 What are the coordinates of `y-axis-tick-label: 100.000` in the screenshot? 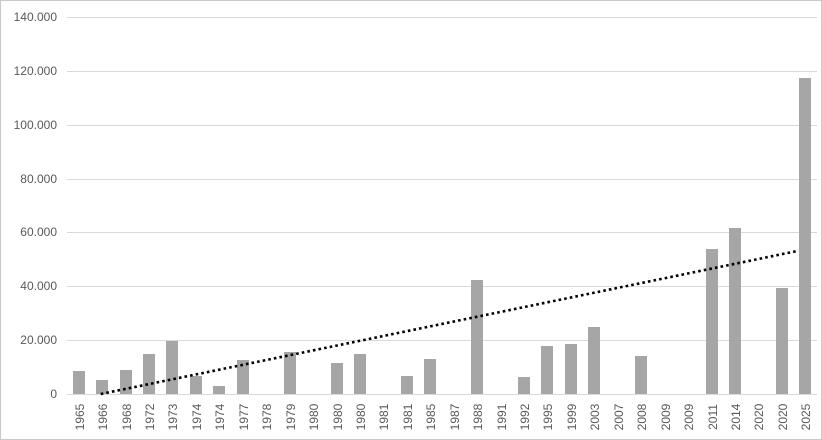 It's located at (35, 125).